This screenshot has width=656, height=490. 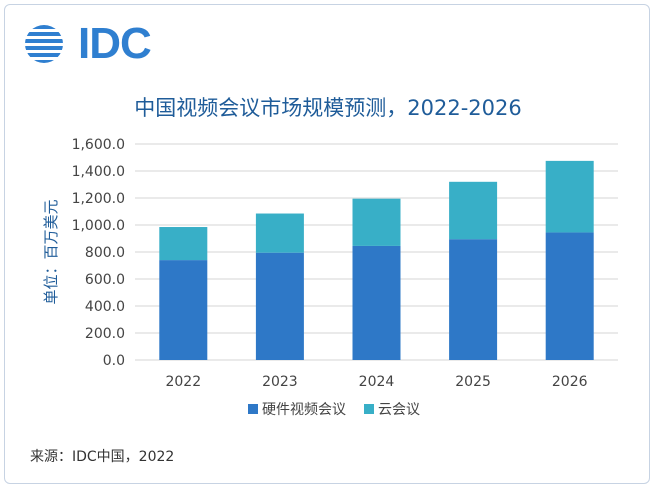 What do you see at coordinates (304, 410) in the screenshot?
I see `legend-label: 硬件视频会议` at bounding box center [304, 410].